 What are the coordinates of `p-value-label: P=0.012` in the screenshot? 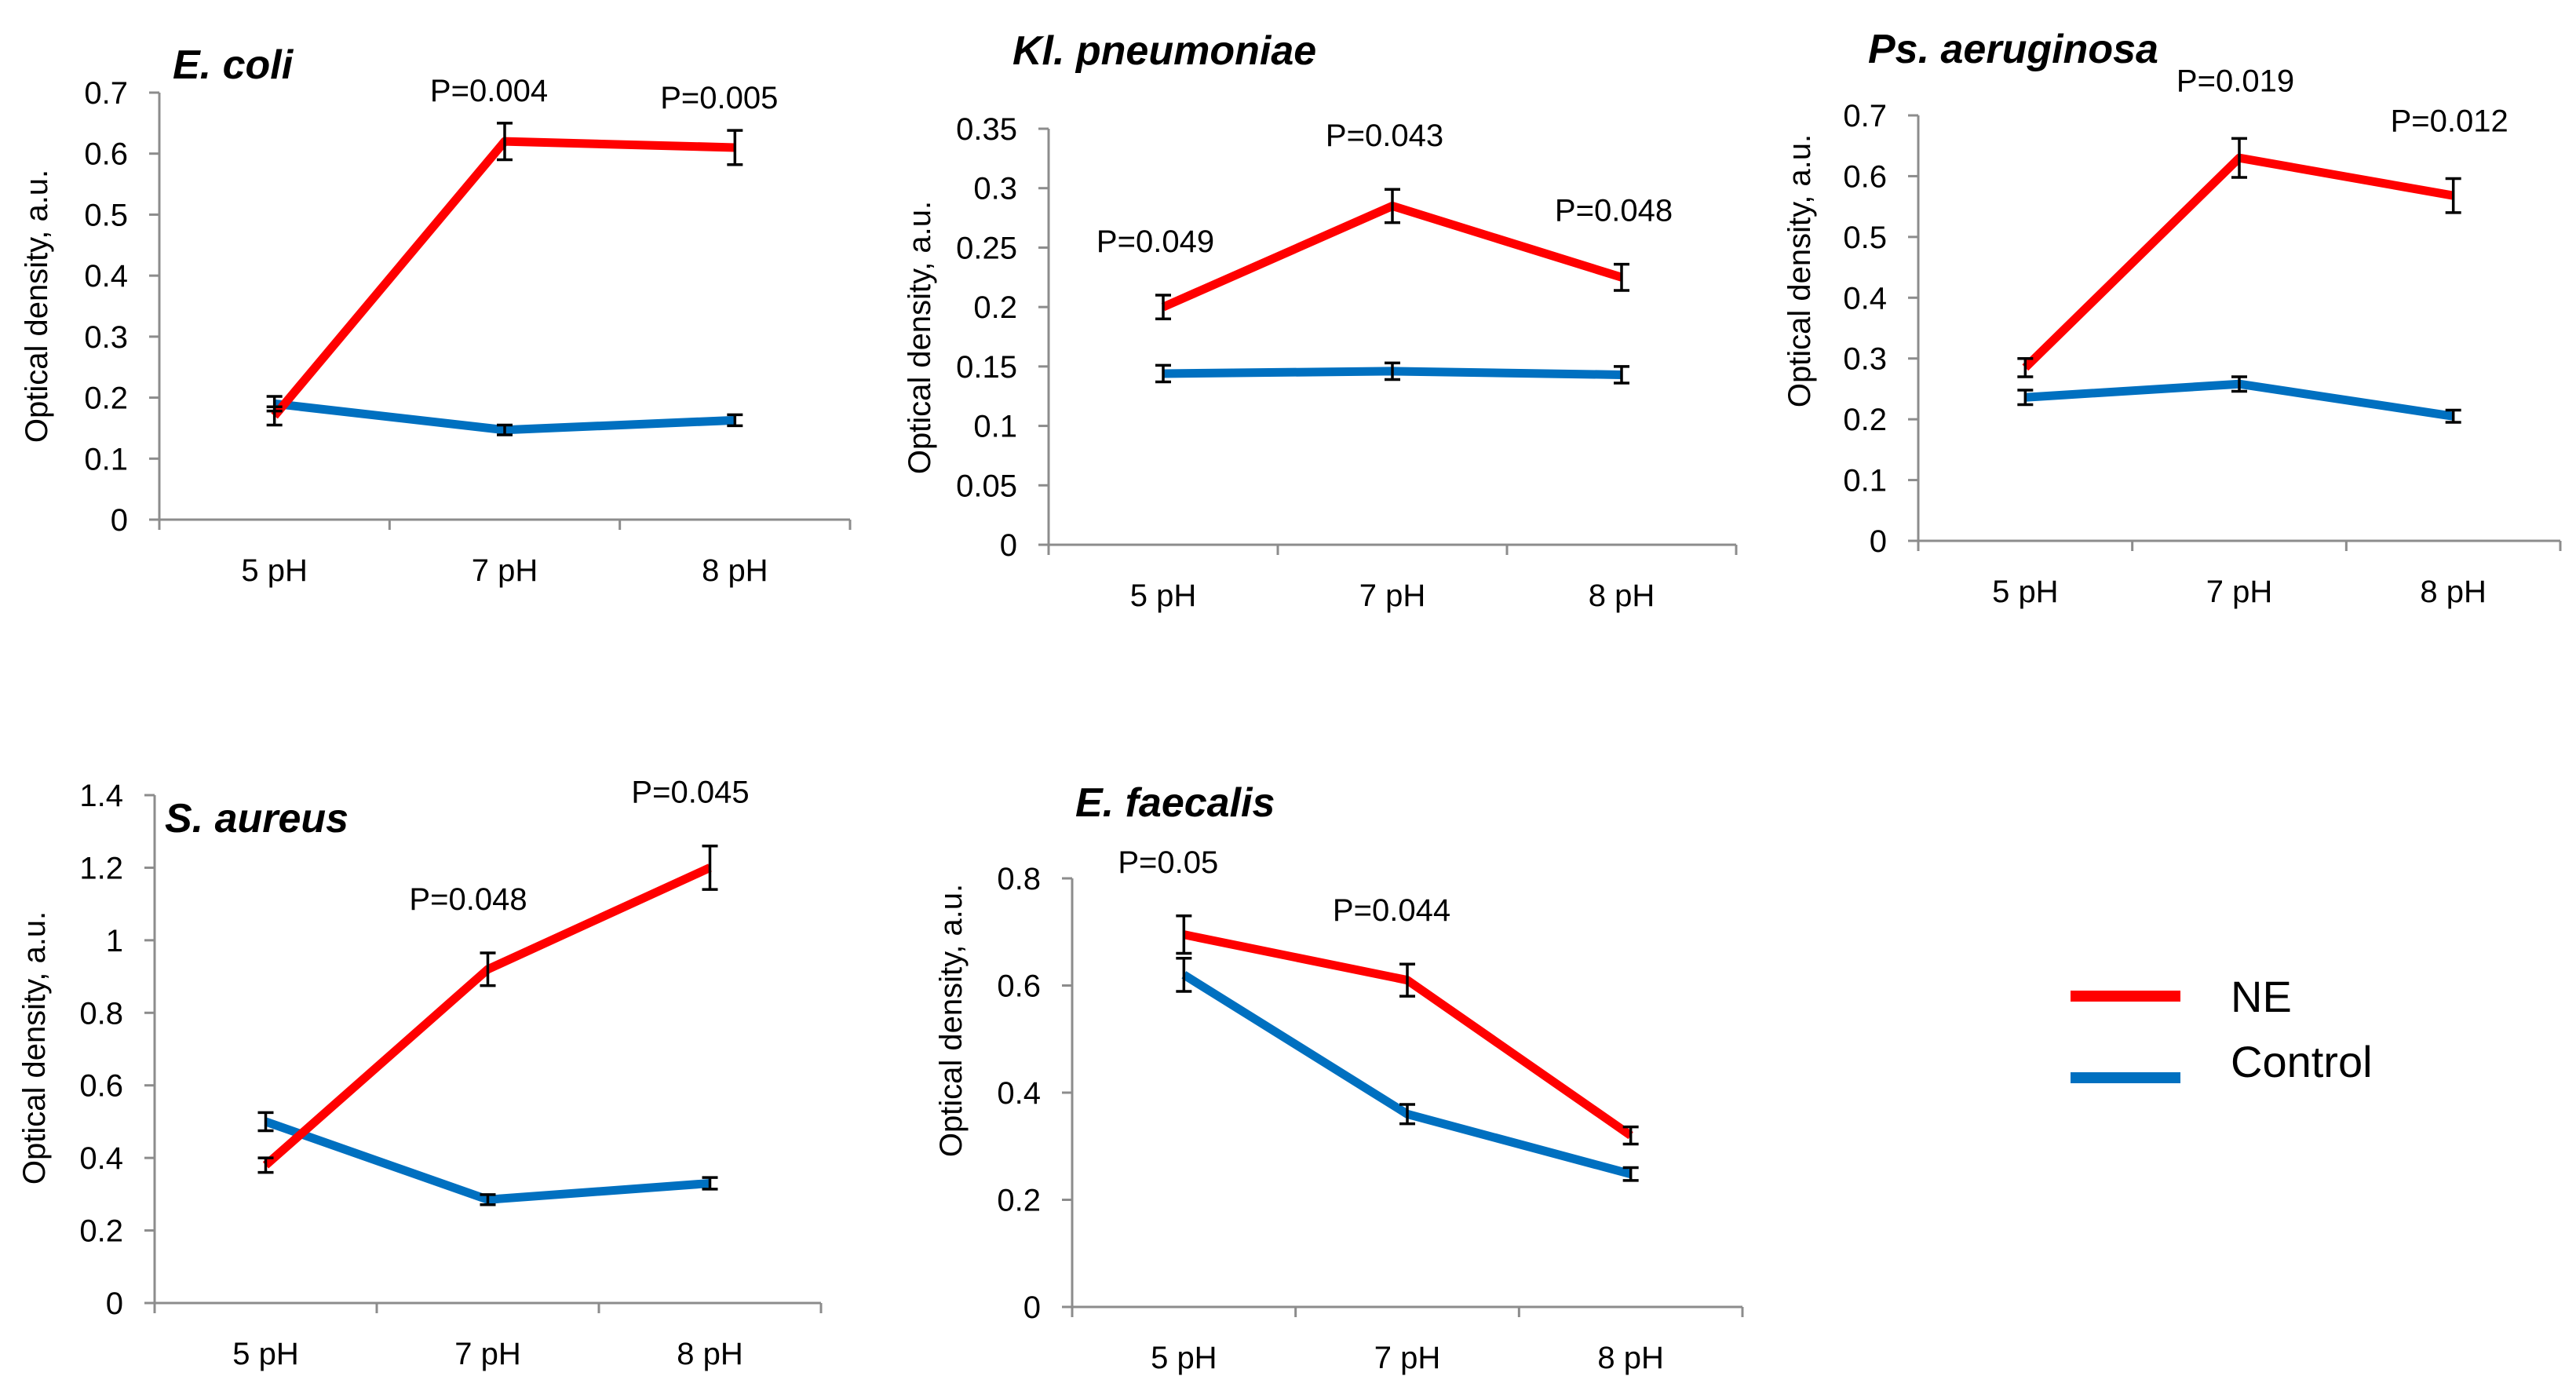 It's located at (2449, 121).